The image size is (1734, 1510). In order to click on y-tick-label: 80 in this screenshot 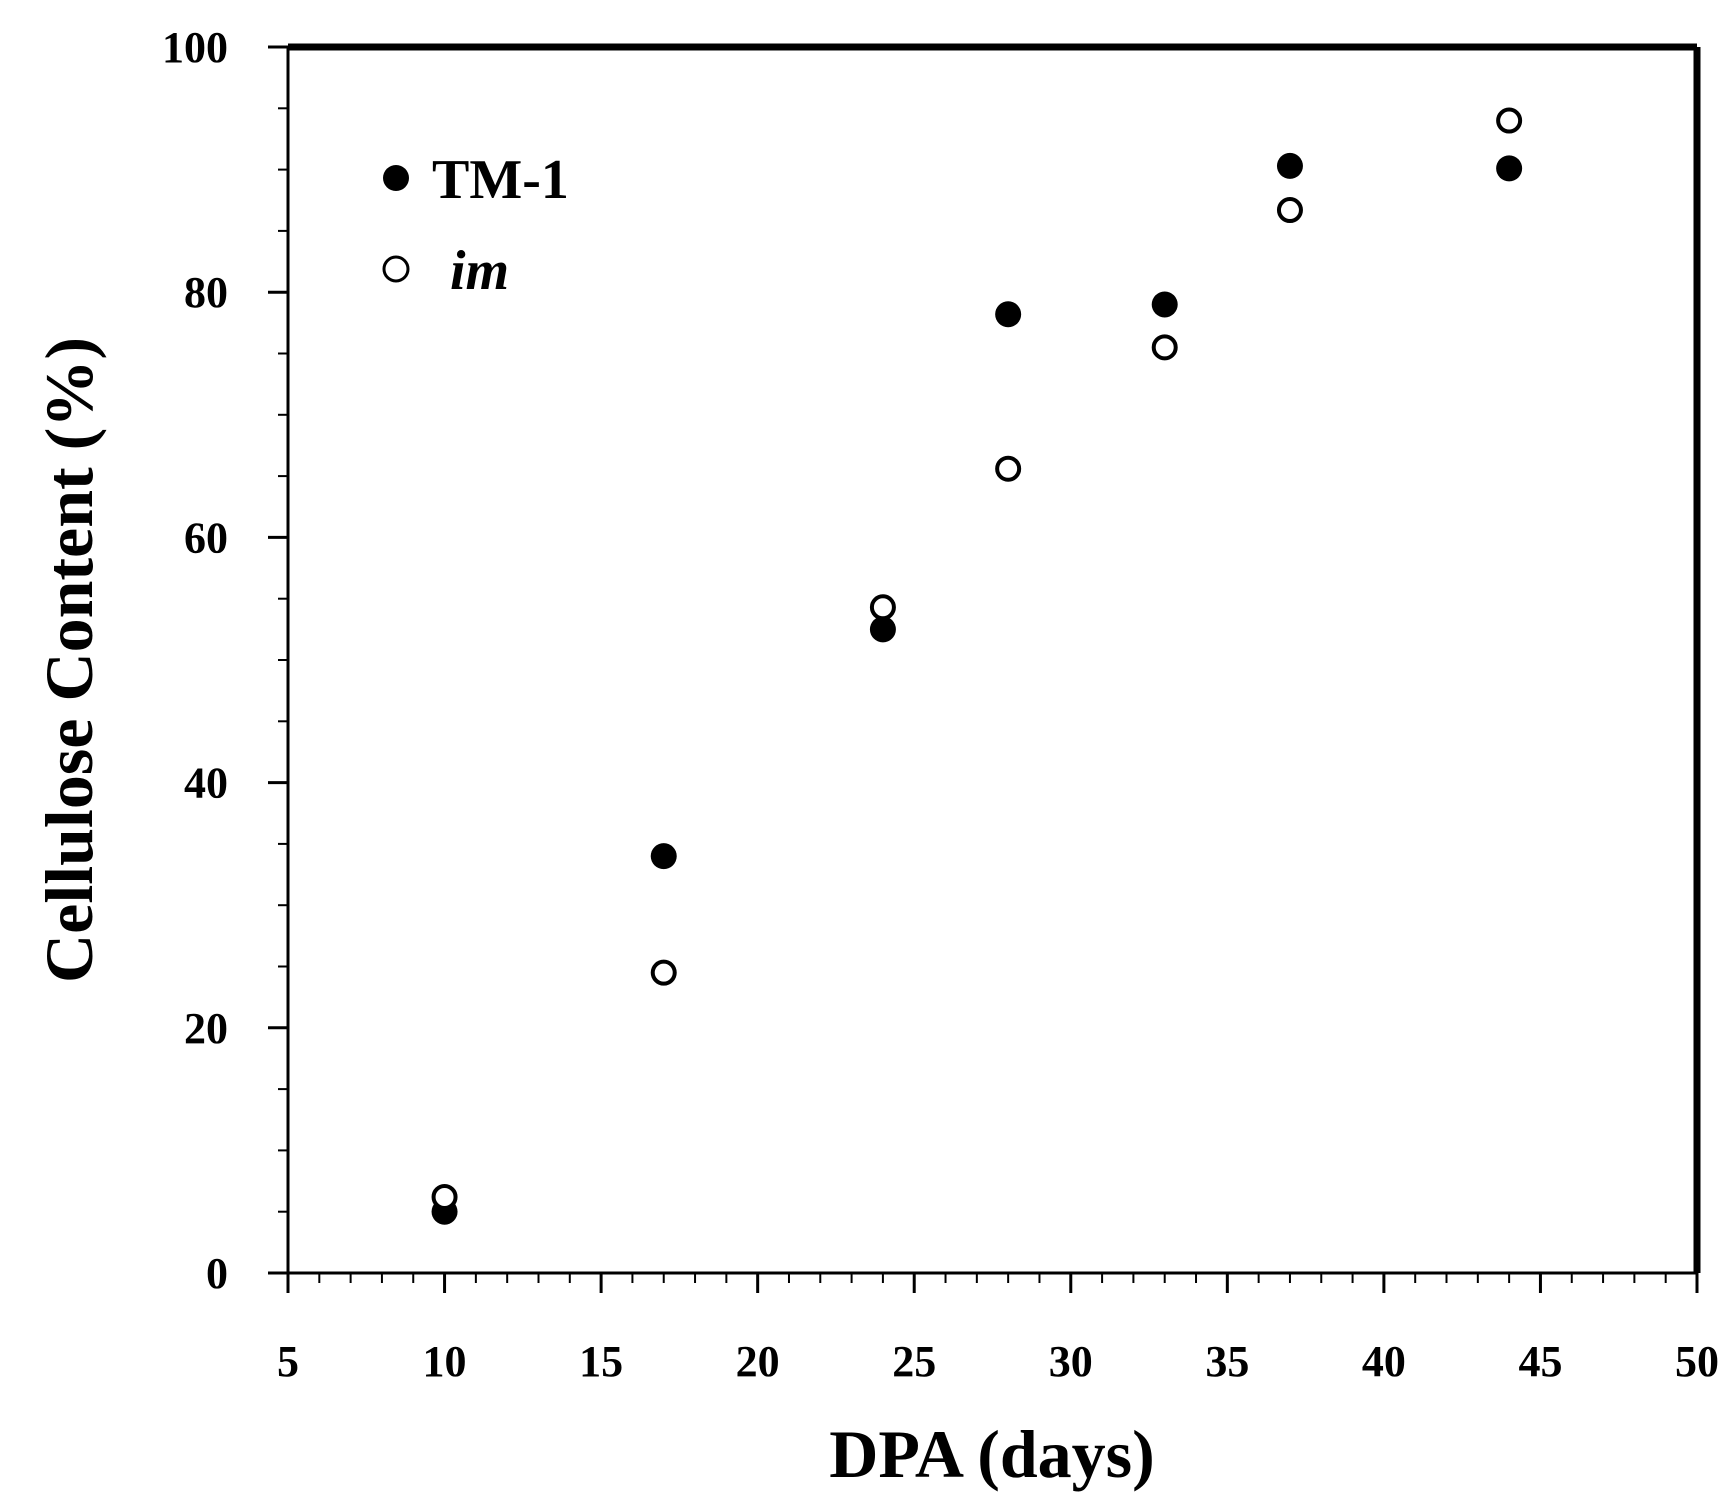, I will do `click(206, 292)`.